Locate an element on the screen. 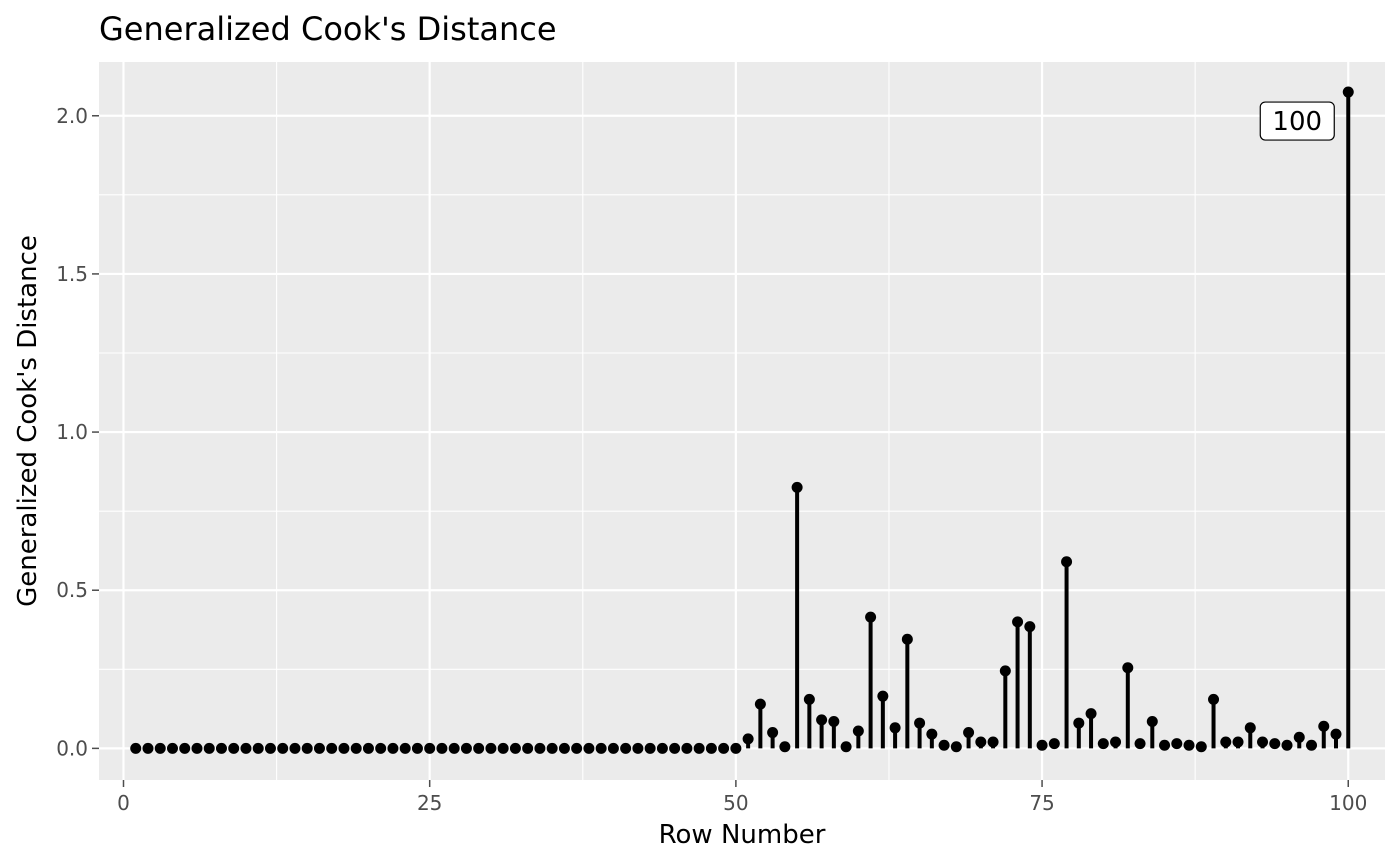  x-tick-label: 50 is located at coordinates (735, 803).